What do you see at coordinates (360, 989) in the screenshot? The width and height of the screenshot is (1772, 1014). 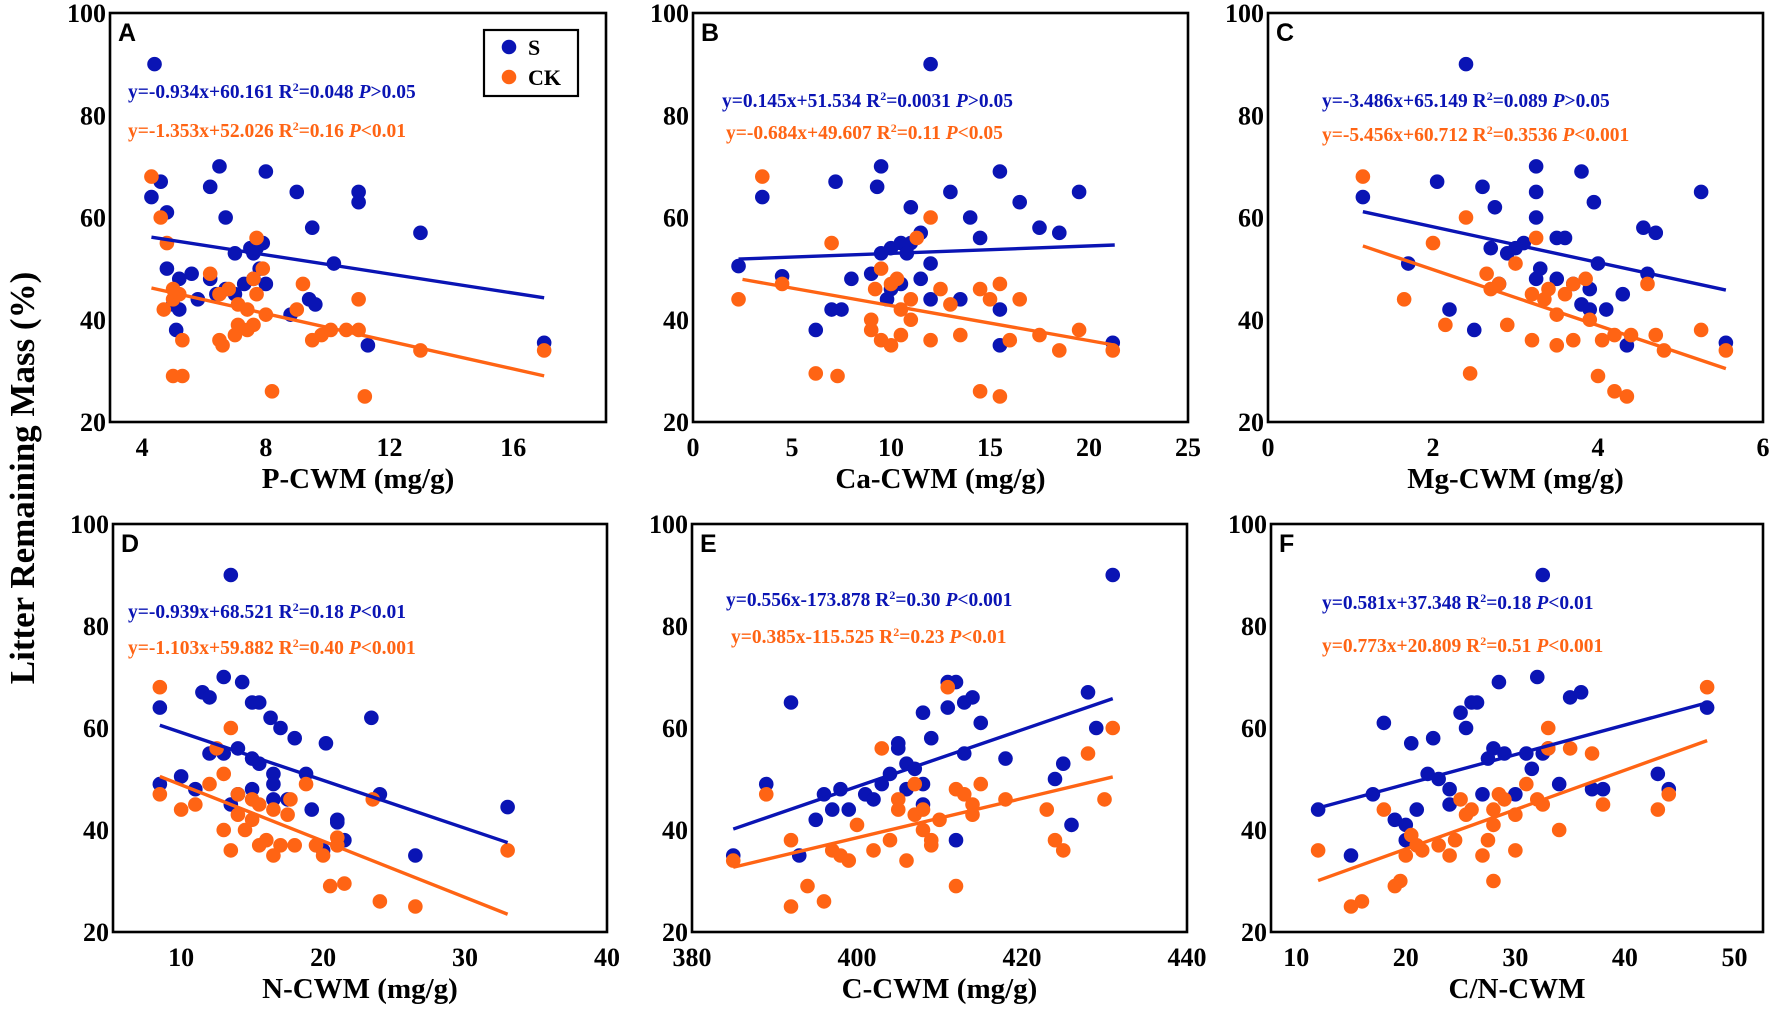 I see `x-axis-title: N-CWM (mg/g)` at bounding box center [360, 989].